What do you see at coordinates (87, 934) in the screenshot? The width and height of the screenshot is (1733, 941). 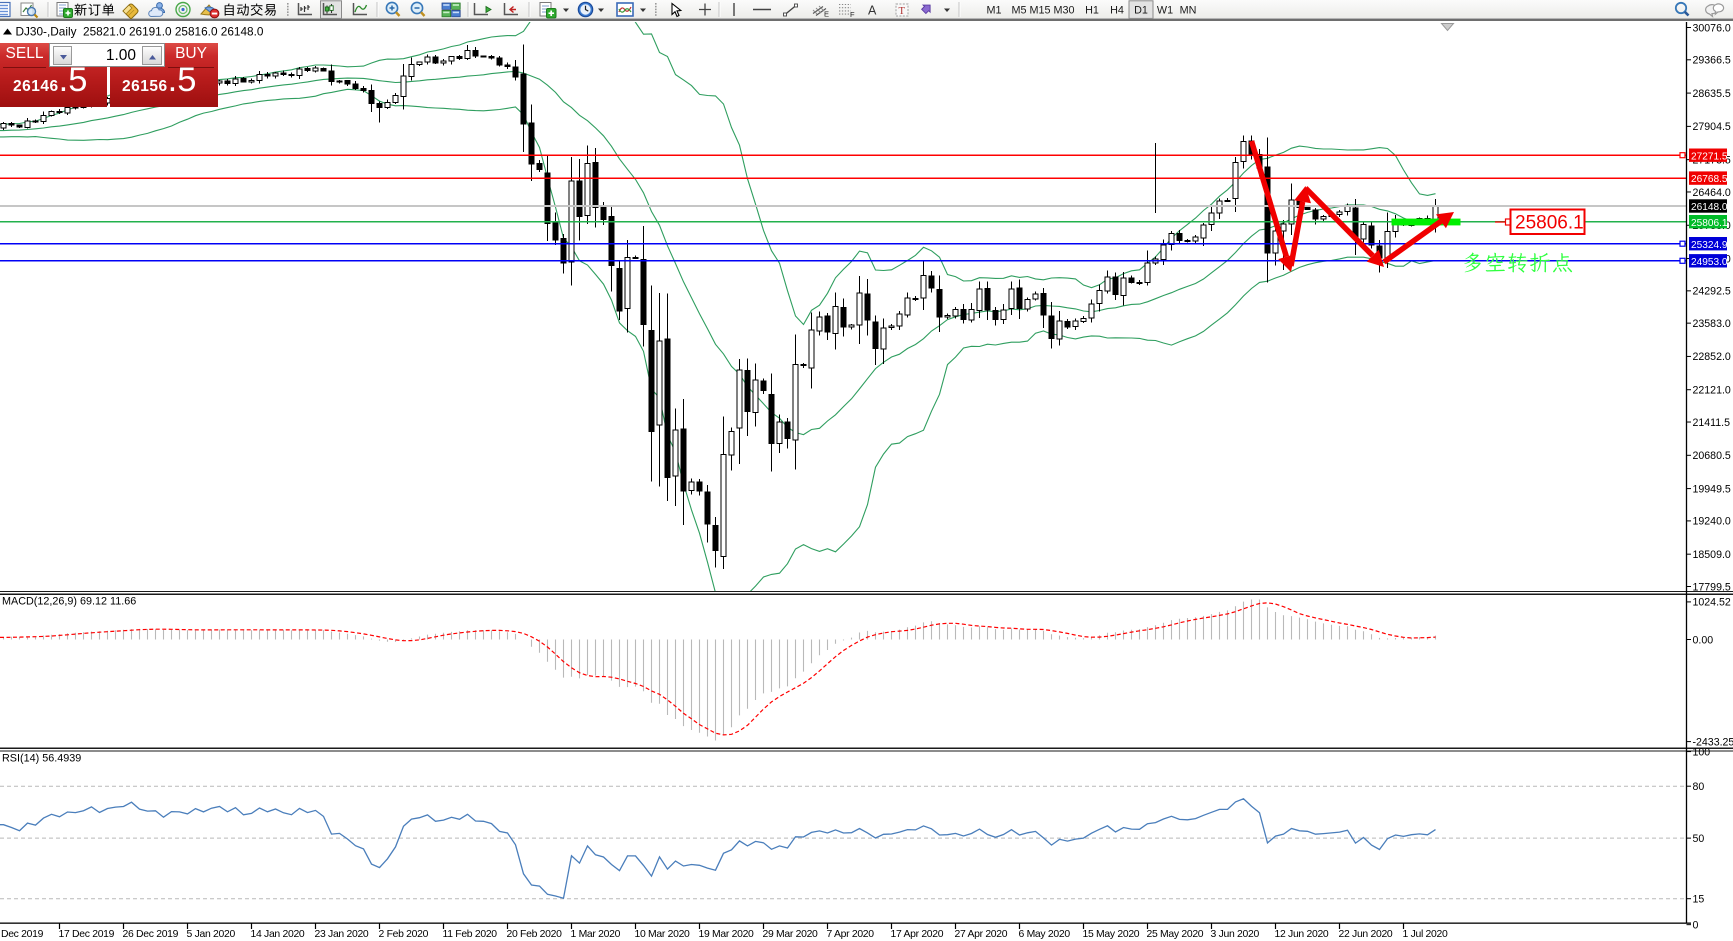 I see `svg-text: 17 Dec 2019` at bounding box center [87, 934].